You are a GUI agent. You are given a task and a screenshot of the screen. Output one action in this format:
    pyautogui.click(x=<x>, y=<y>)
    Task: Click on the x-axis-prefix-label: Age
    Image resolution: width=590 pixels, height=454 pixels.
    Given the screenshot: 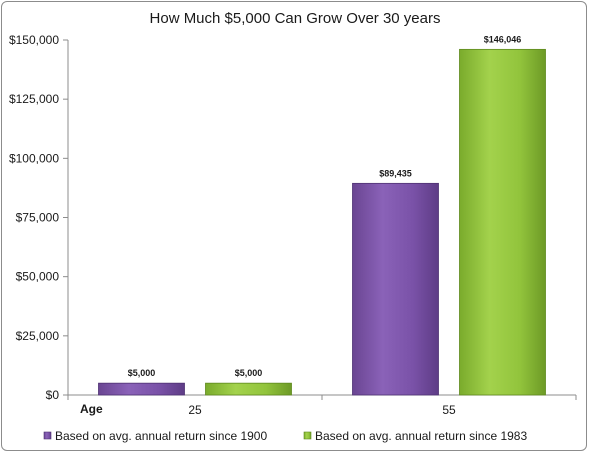 What is the action you would take?
    pyautogui.click(x=91, y=409)
    